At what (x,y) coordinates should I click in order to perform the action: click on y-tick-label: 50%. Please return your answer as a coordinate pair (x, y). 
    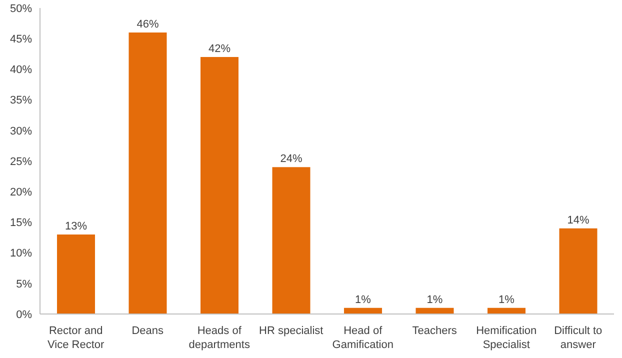
    Looking at the image, I should click on (21, 8).